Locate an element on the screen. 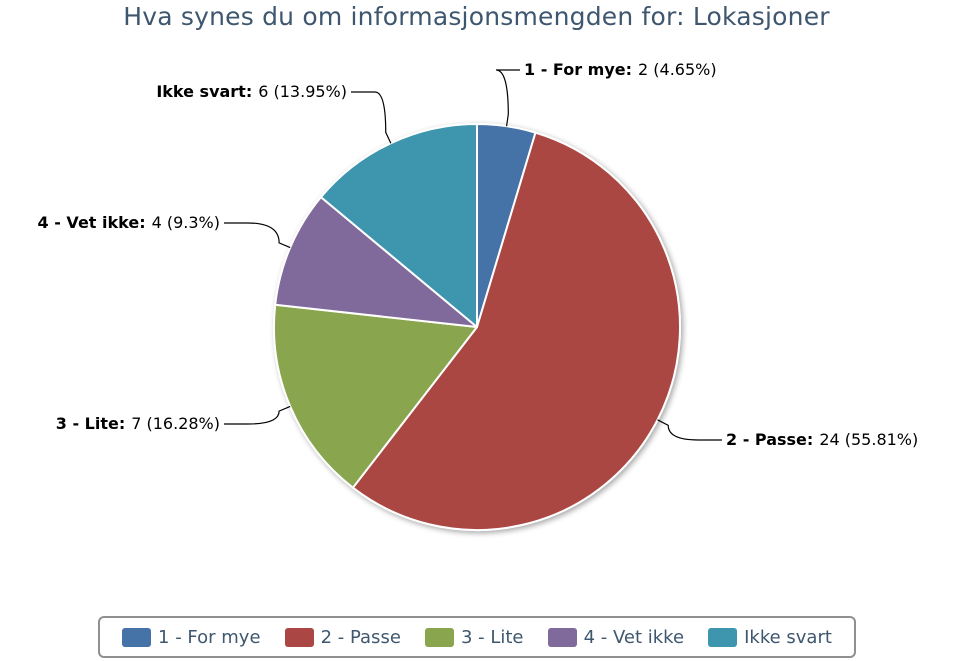  legend-label-3-lite: 3 - Lite is located at coordinates (492, 637).